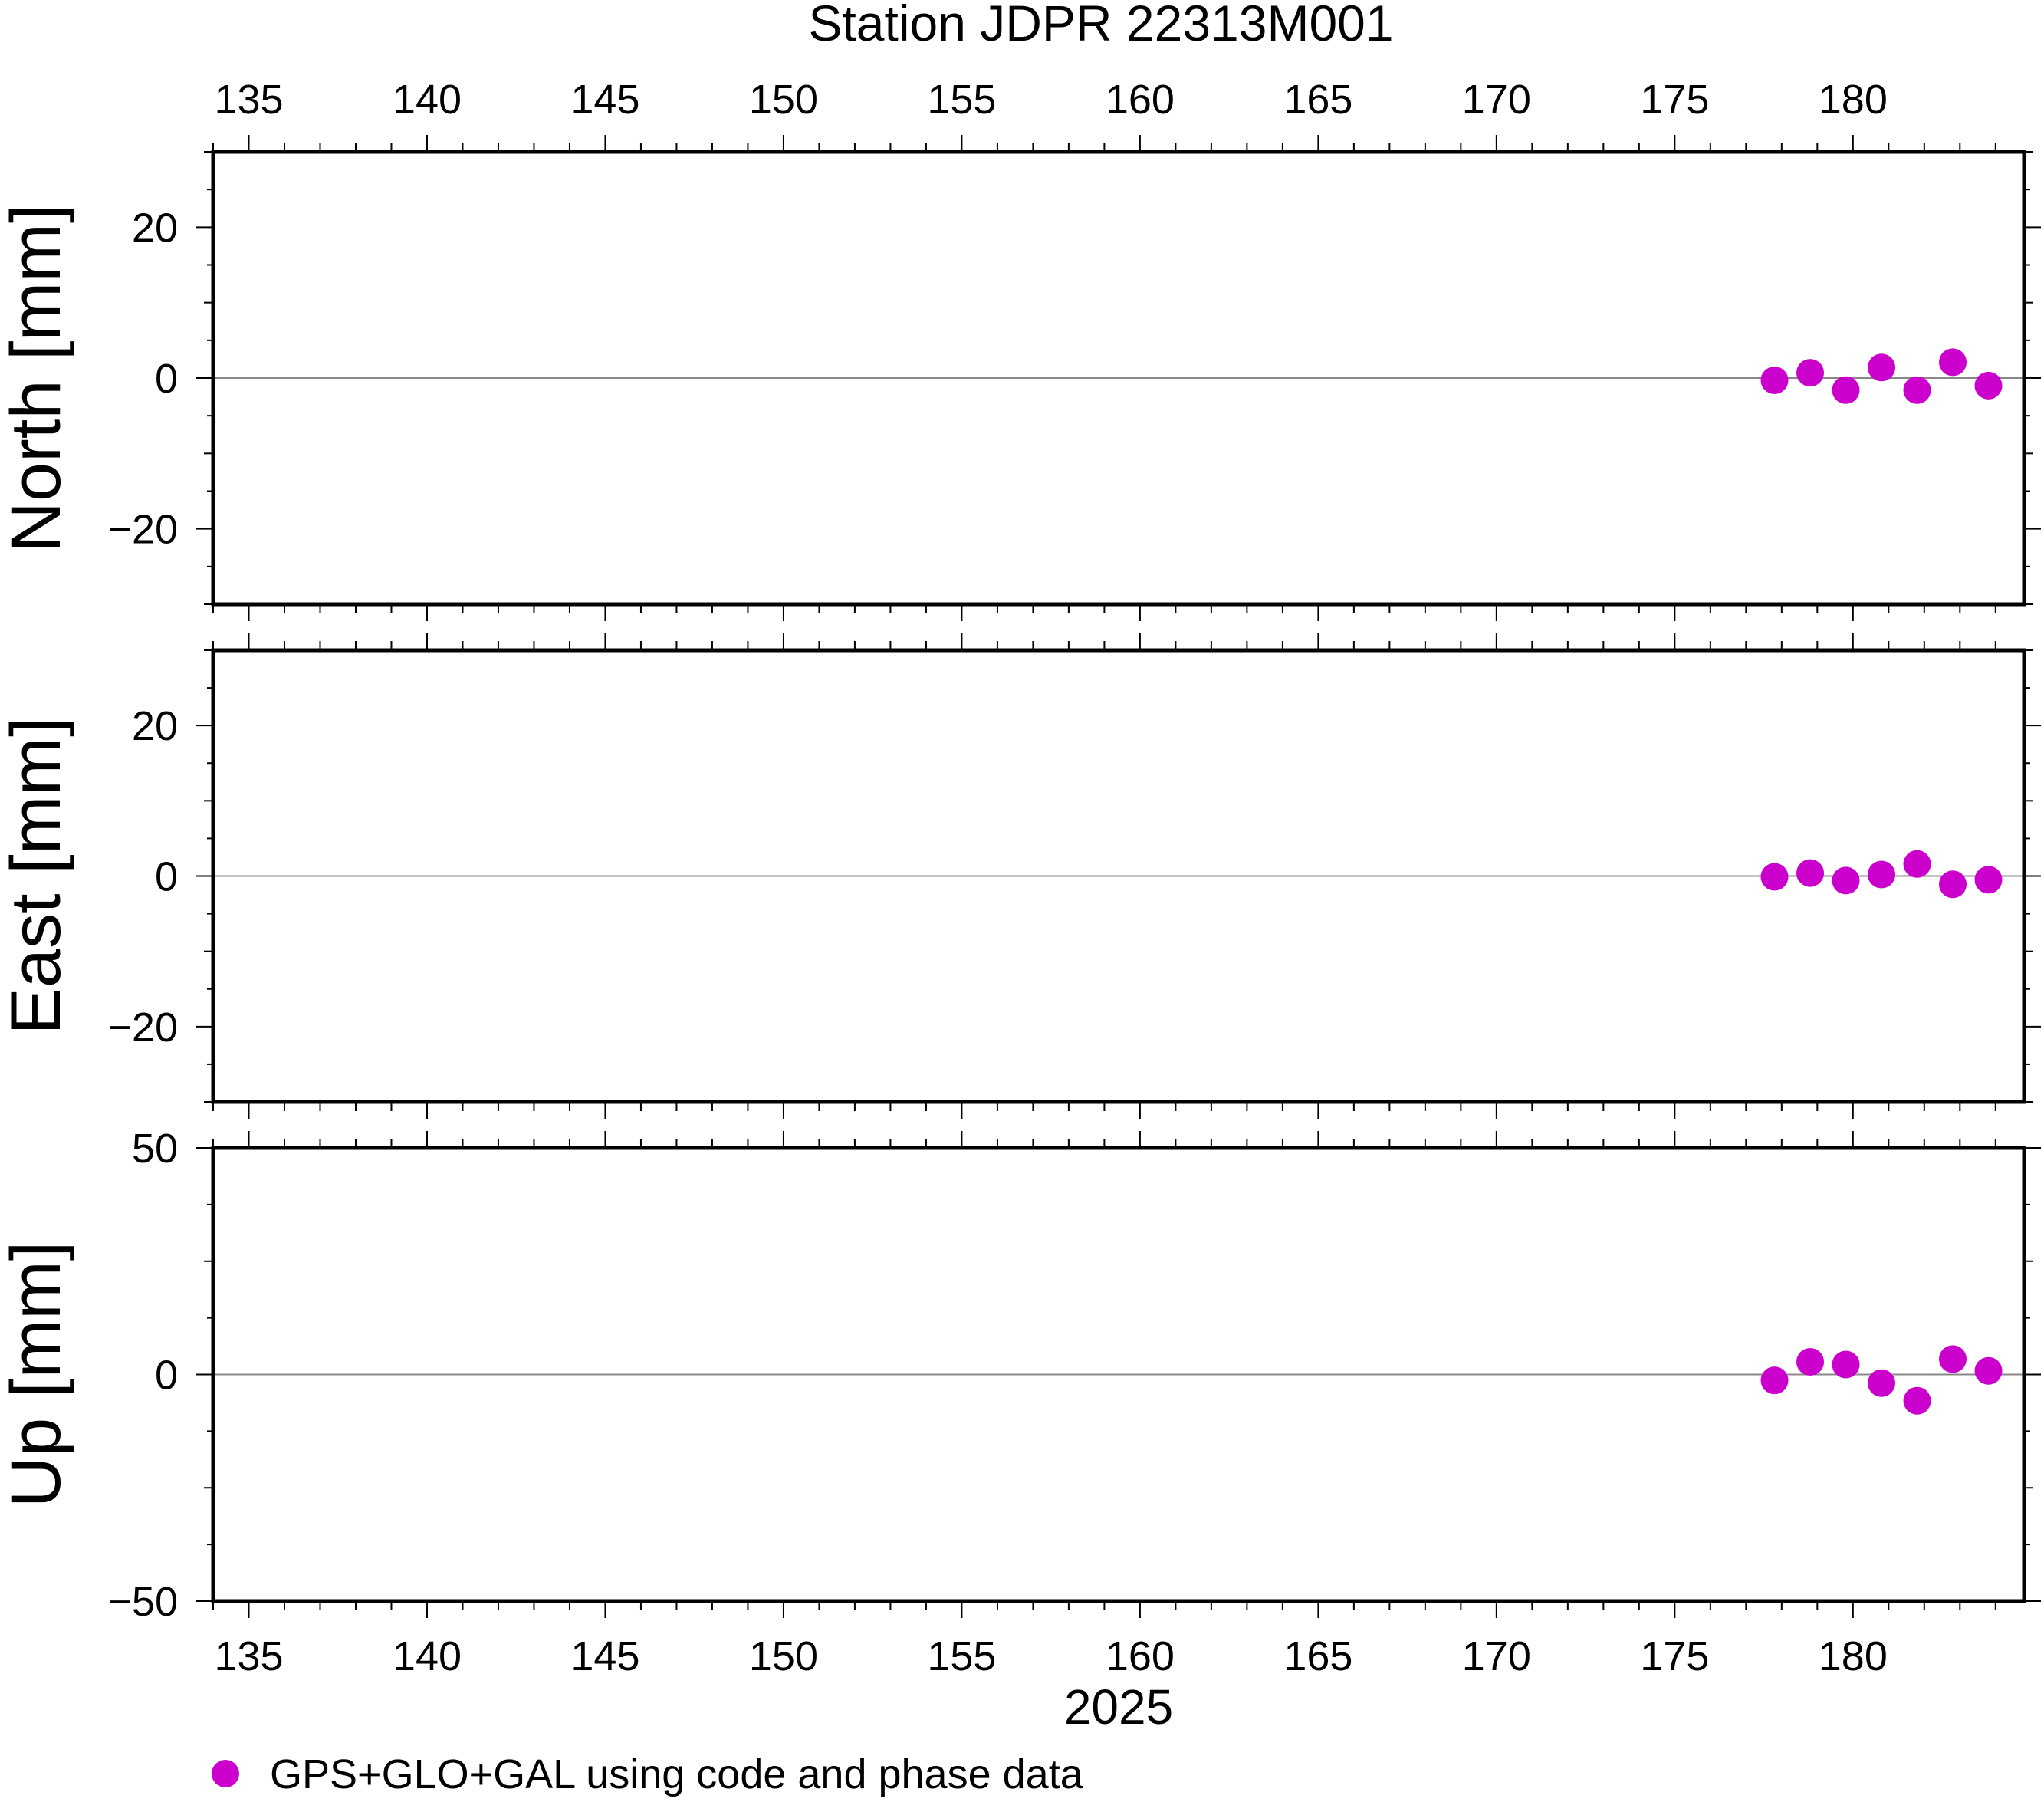  What do you see at coordinates (428, 100) in the screenshot?
I see `x-tick-label-top-140: 140` at bounding box center [428, 100].